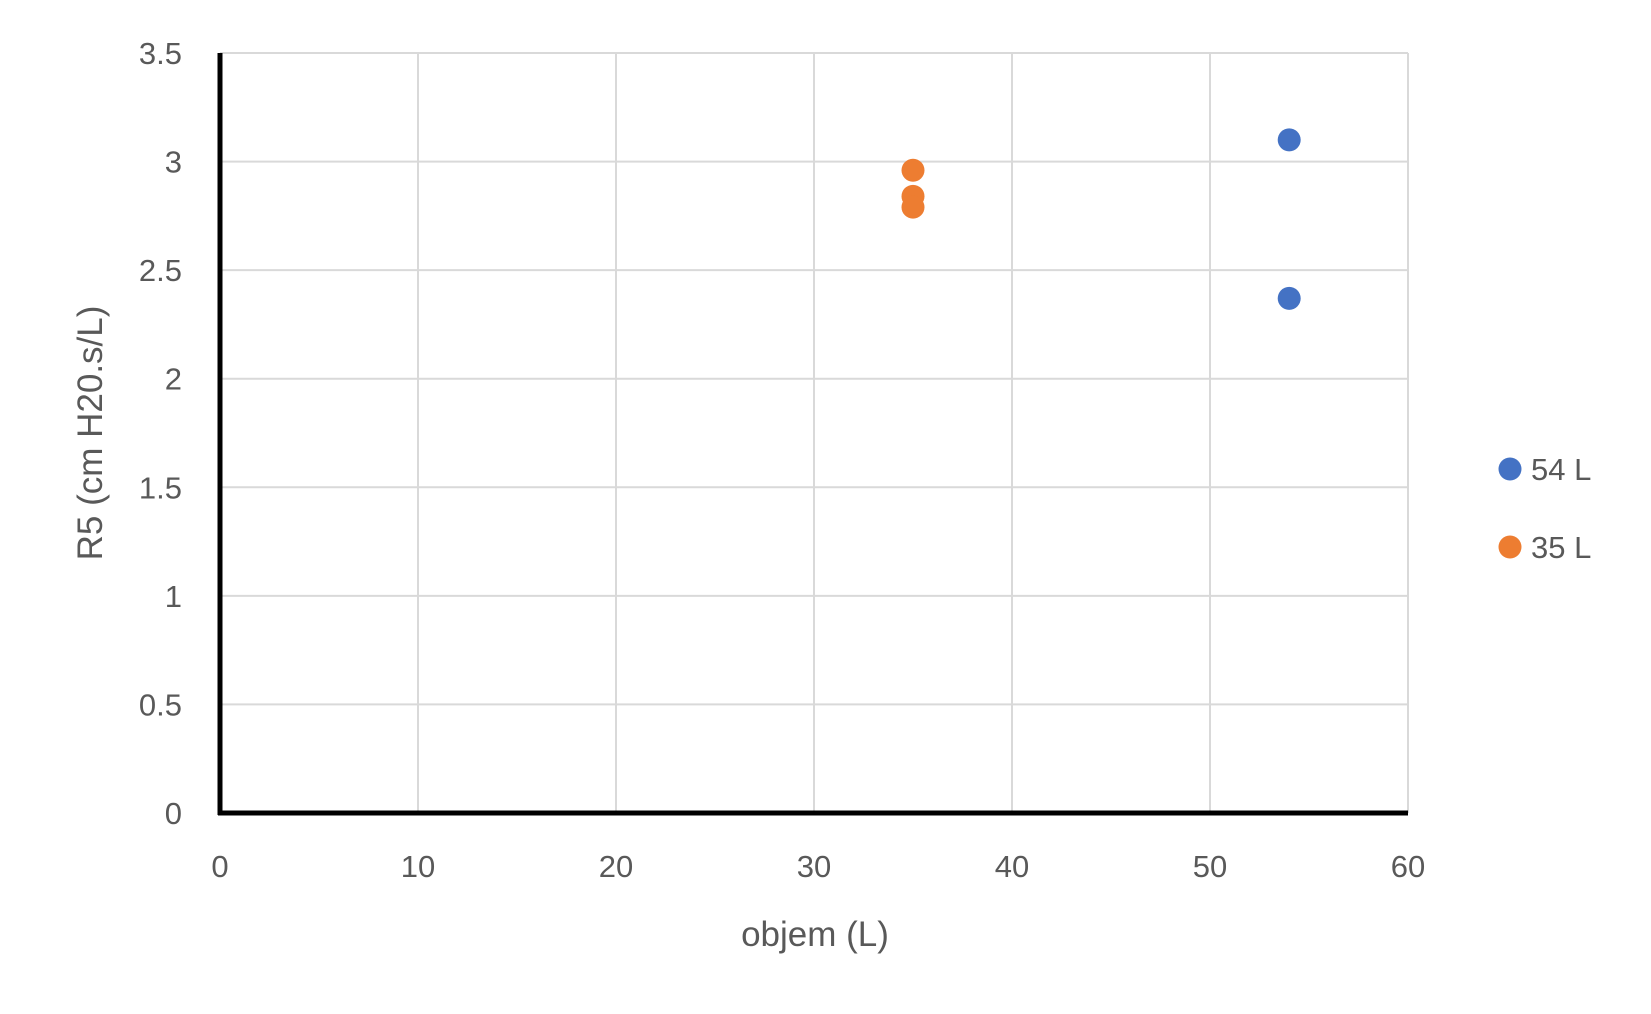  I want to click on x-tick-label: 10, so click(418, 866).